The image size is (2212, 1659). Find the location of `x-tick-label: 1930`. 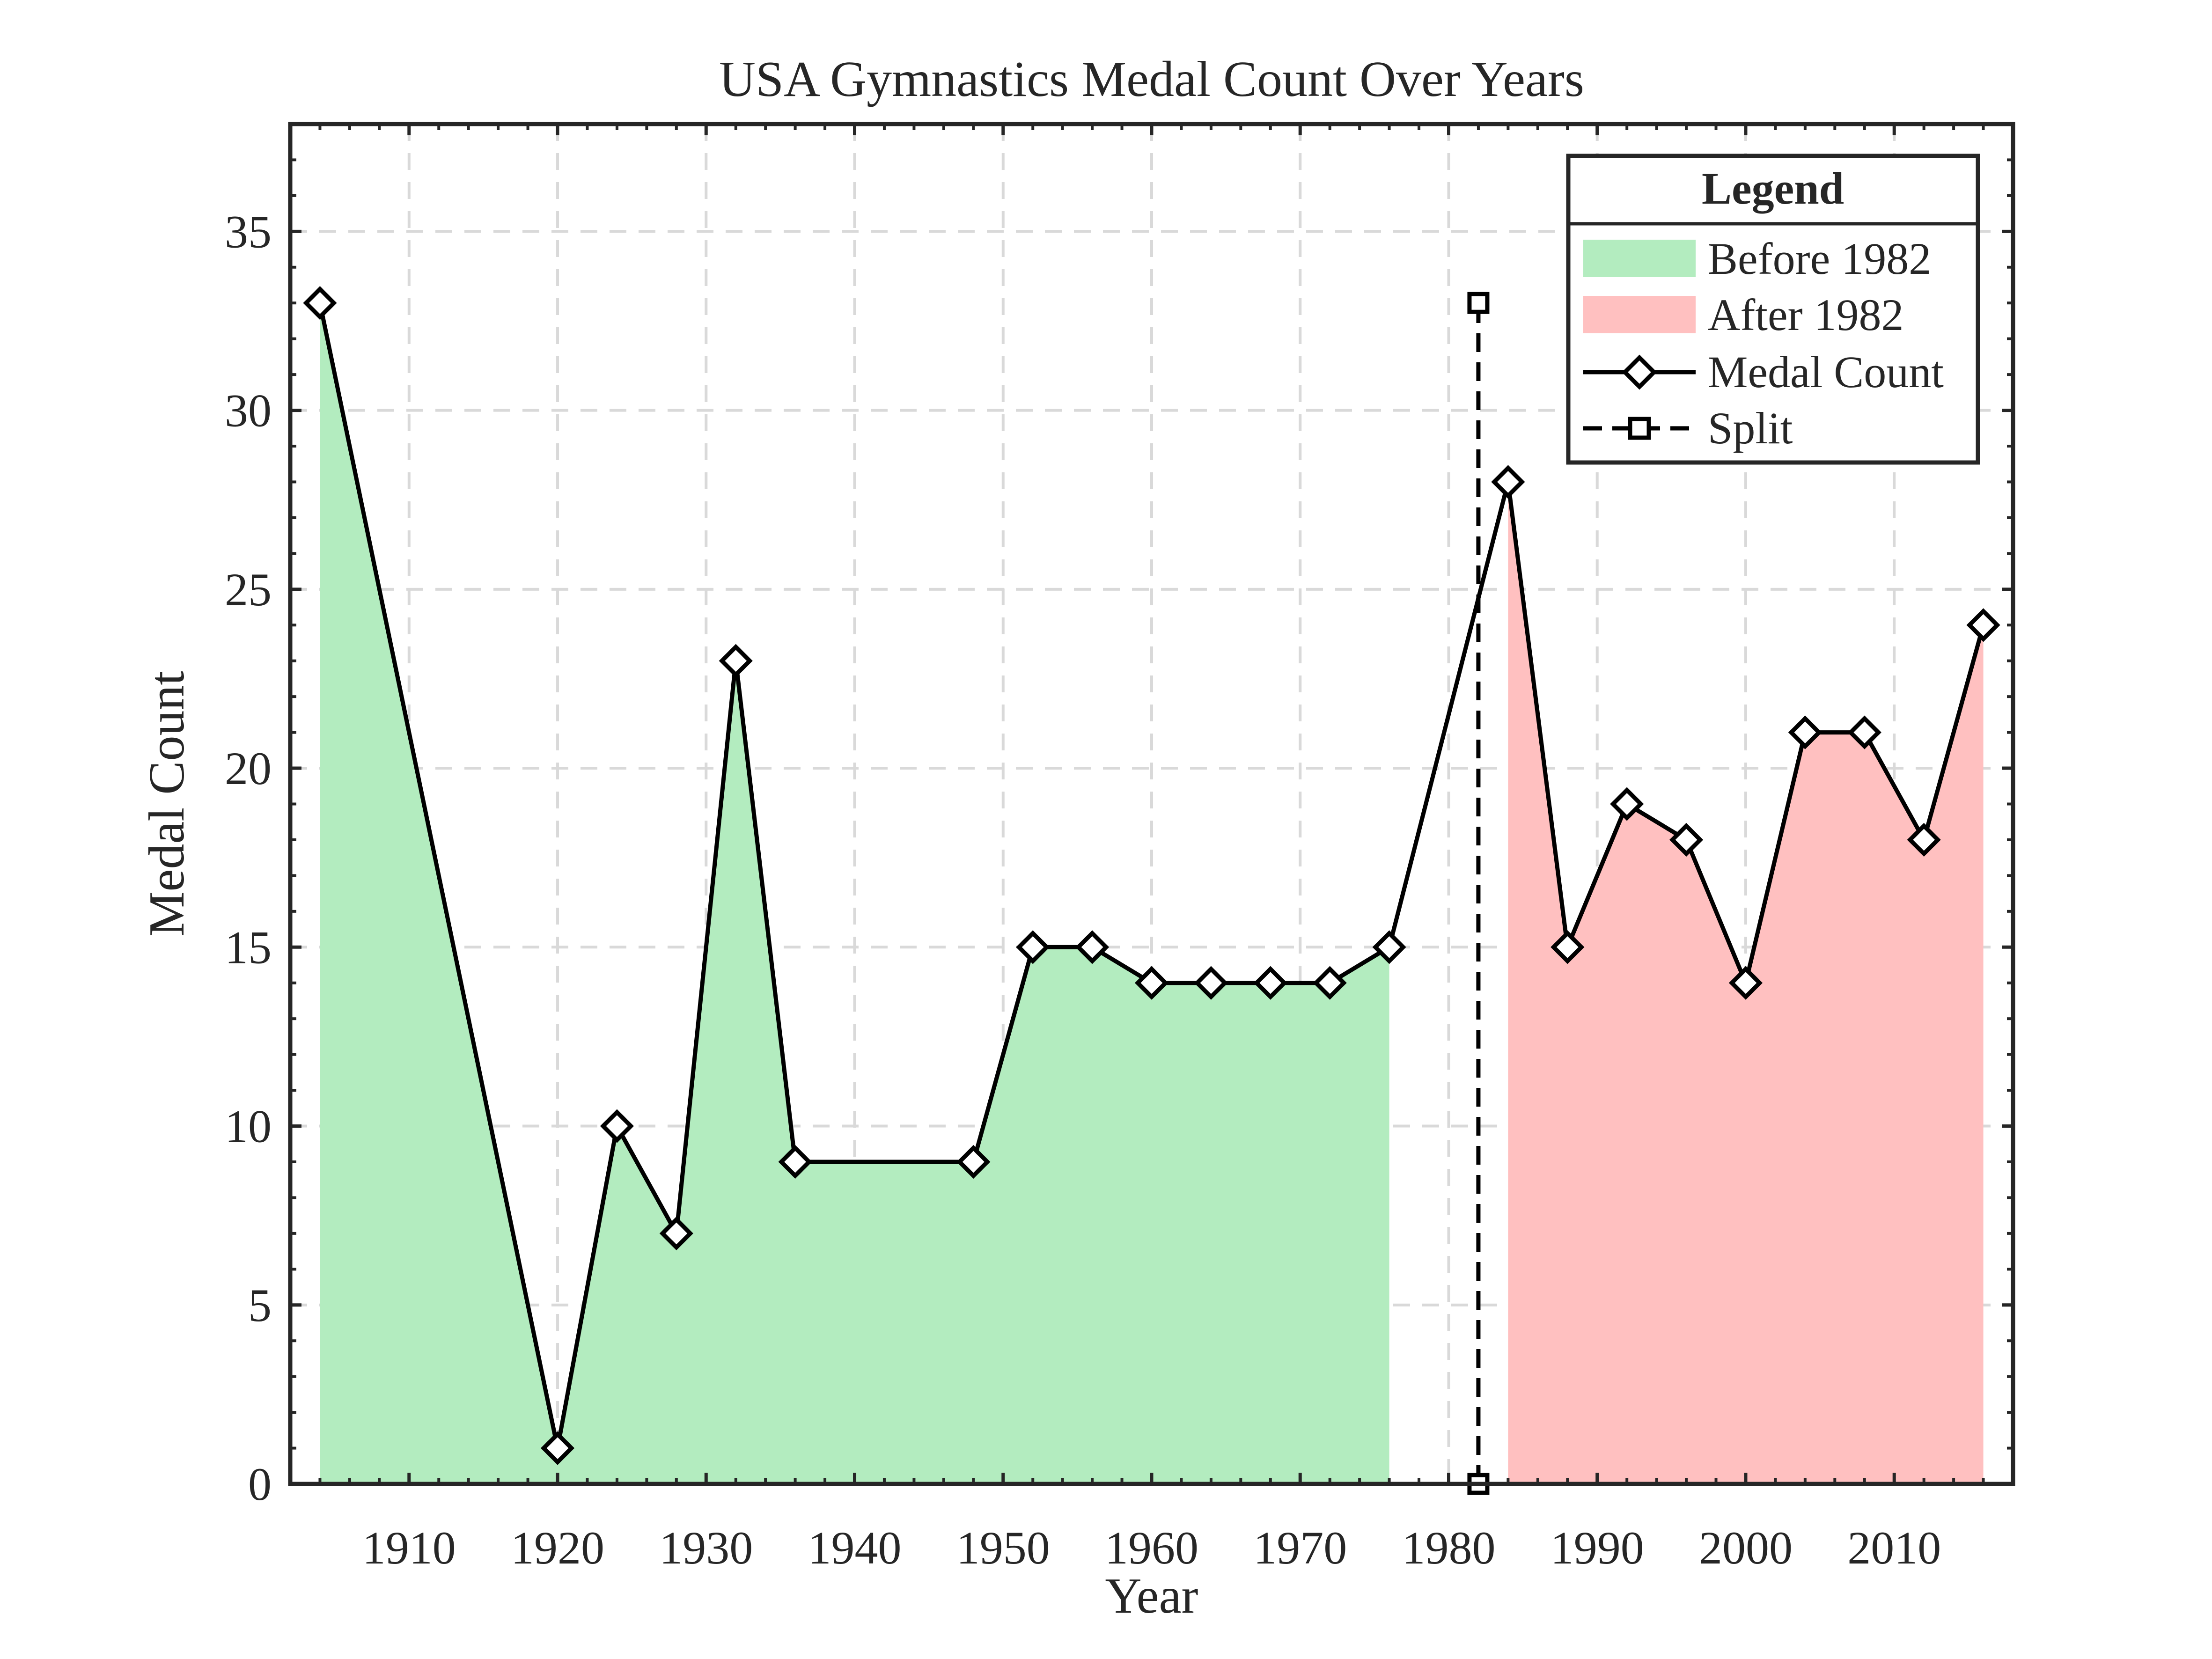

x-tick-label: 1930 is located at coordinates (706, 1548).